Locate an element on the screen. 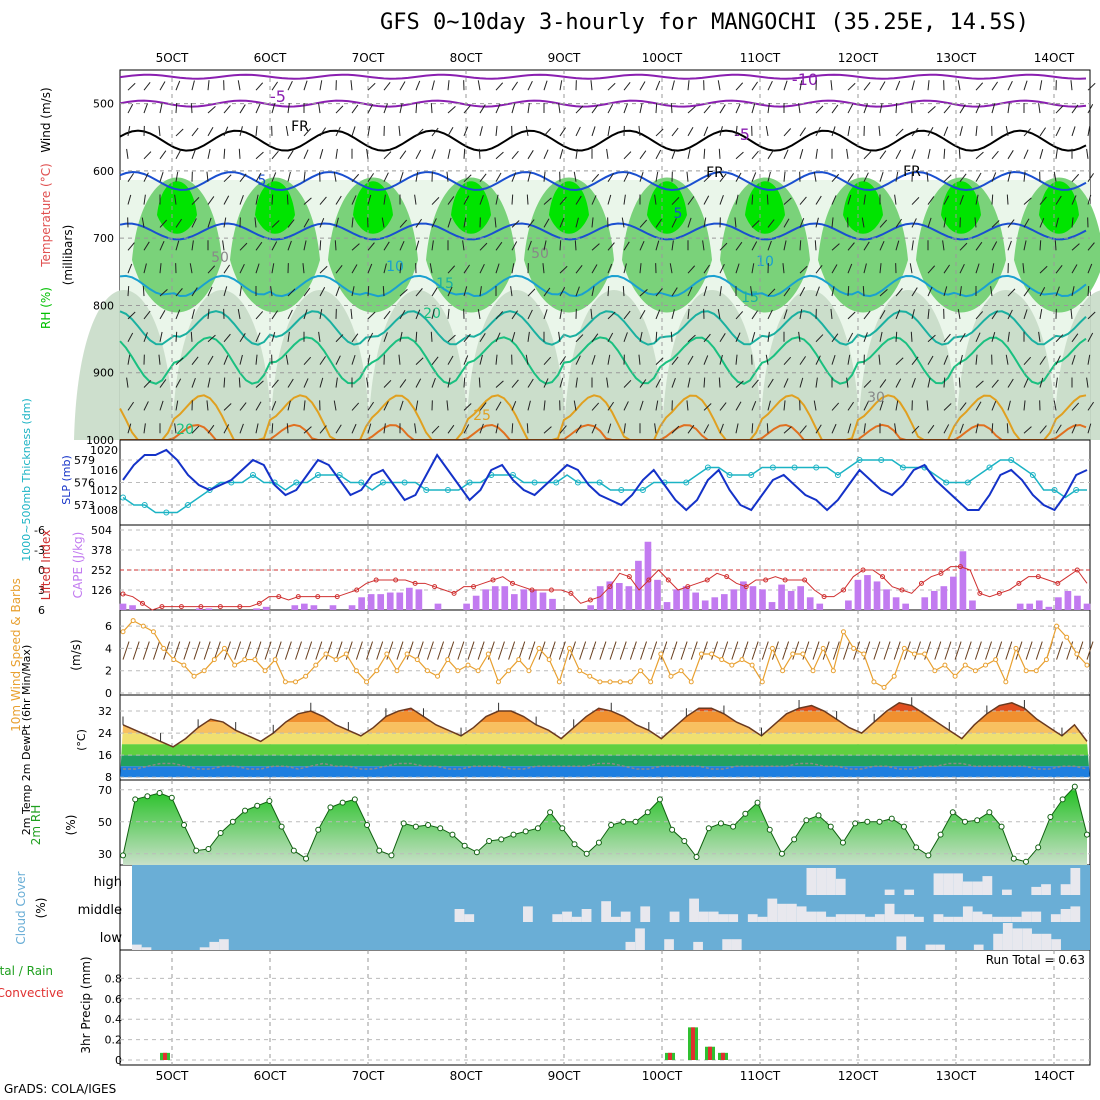 The height and width of the screenshot is (1100, 1100). contour-label: -5 is located at coordinates (742, 134).